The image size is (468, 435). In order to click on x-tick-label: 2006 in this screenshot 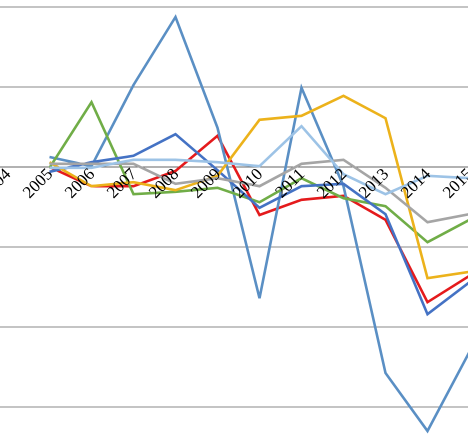, I will do `click(79, 182)`.